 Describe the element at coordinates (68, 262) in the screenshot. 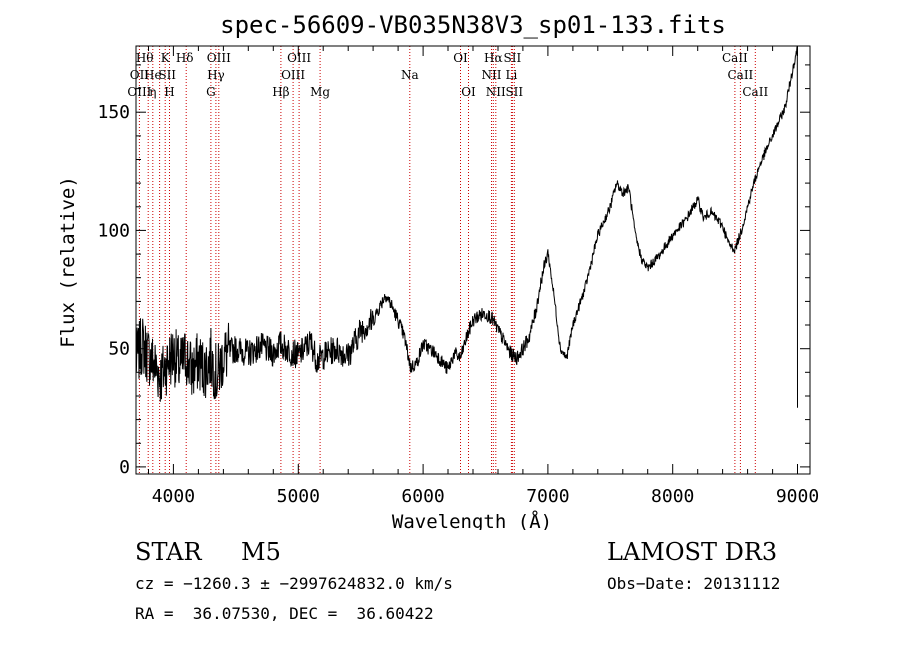

I see `y-axis-label: Flux (relative)` at that location.